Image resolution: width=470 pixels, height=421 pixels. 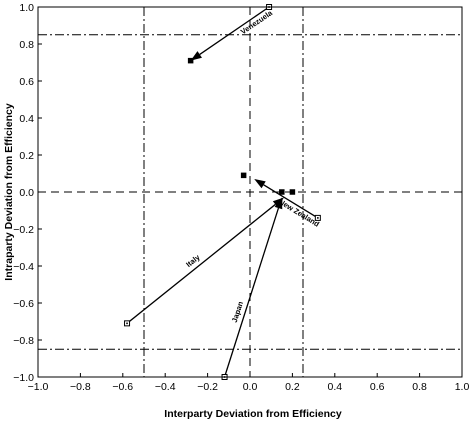 I want to click on x-tick-label: 0.0, so click(x=250, y=387).